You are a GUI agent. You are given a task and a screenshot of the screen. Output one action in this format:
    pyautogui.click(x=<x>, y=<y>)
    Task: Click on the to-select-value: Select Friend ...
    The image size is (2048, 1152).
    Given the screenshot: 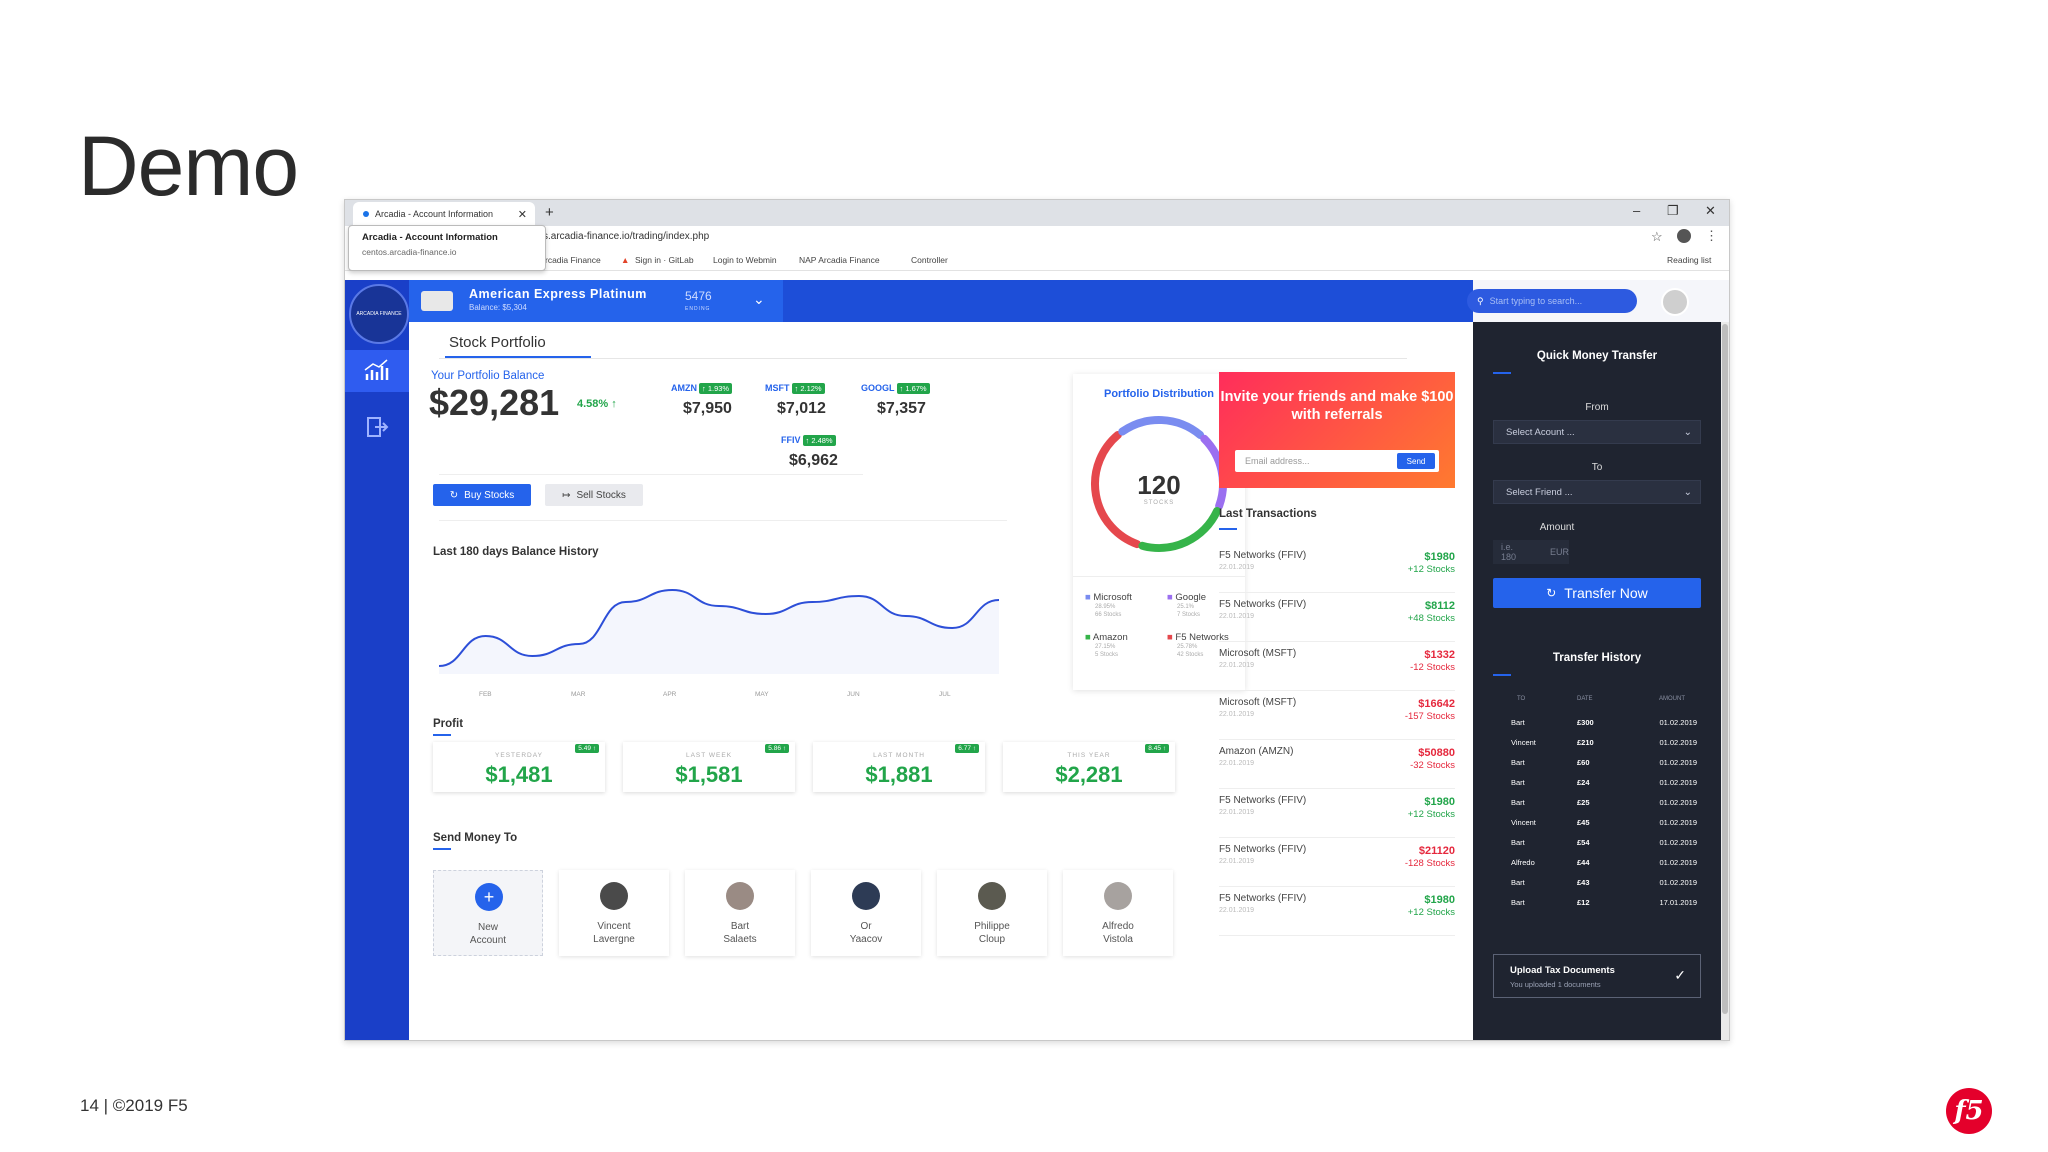 What is the action you would take?
    pyautogui.click(x=1539, y=492)
    